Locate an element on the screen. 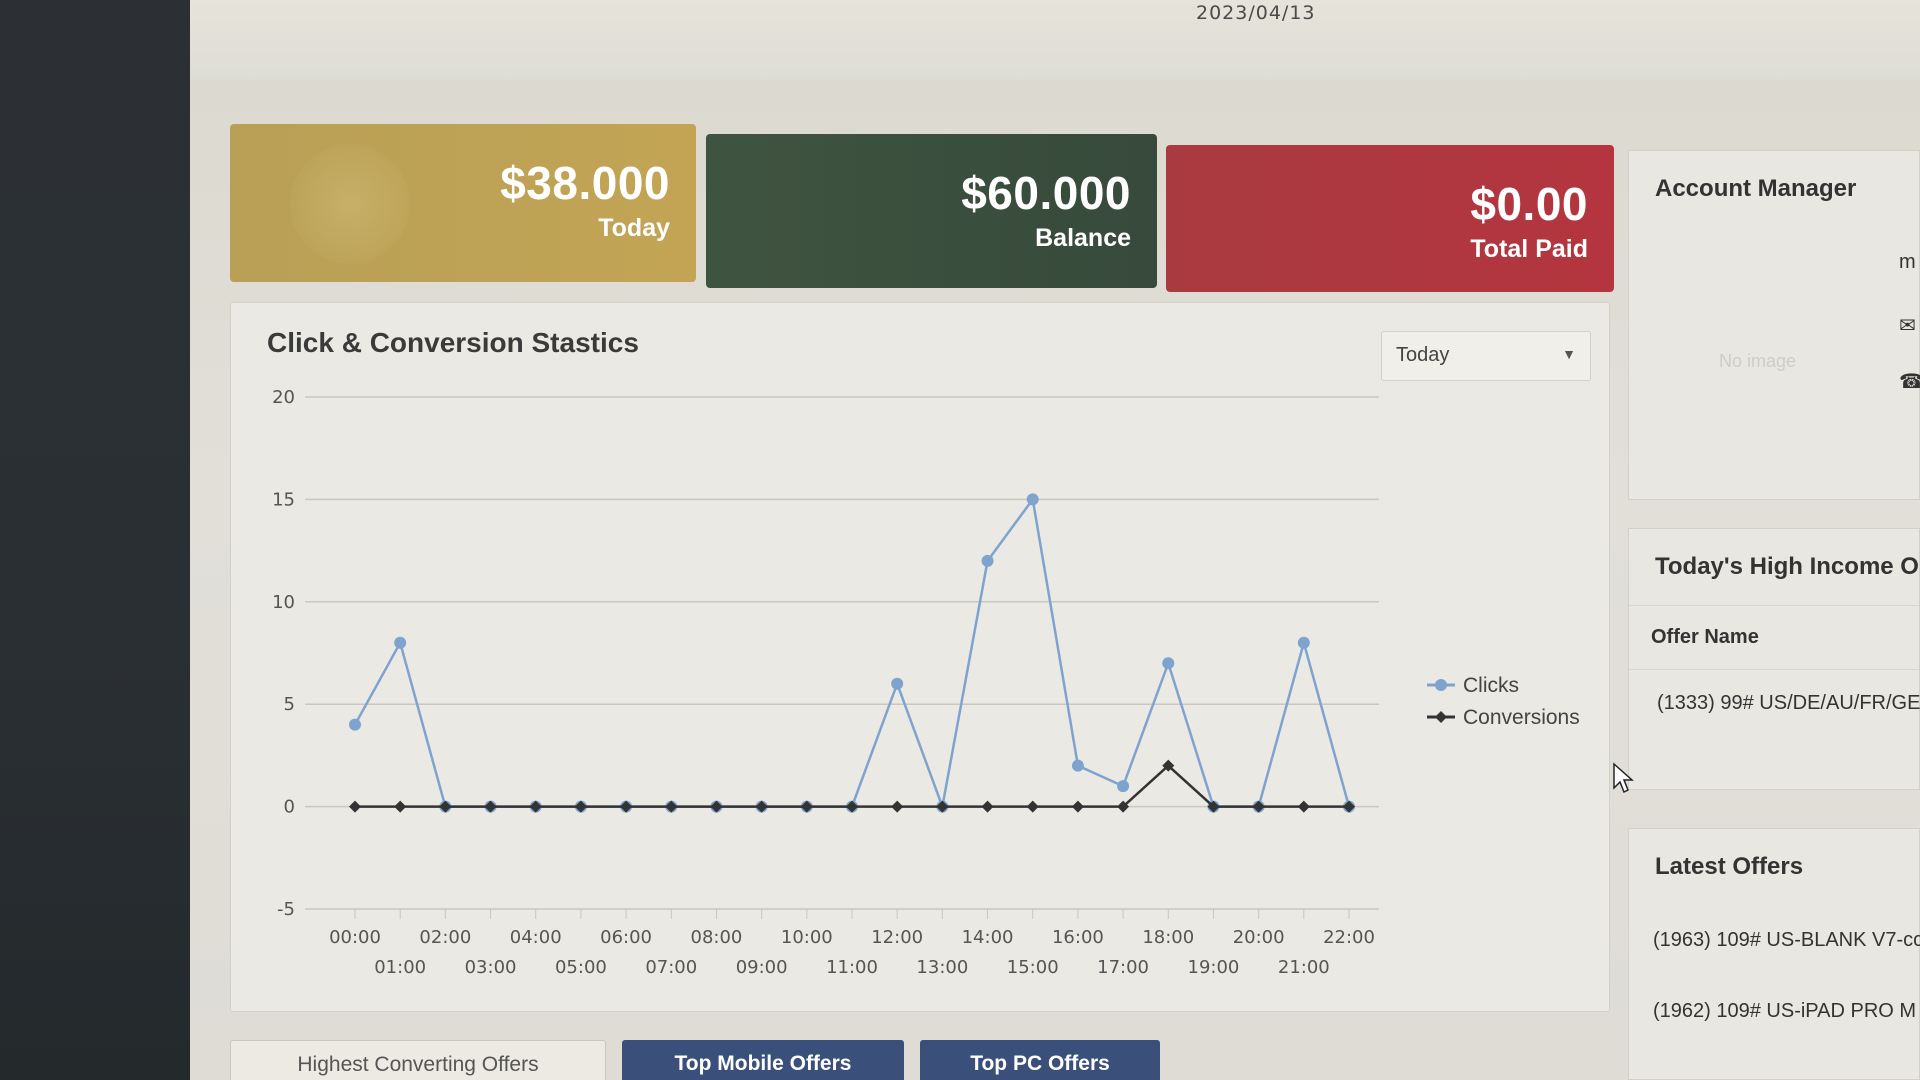 The width and height of the screenshot is (1920, 1080). x-tick-label: 21:00 is located at coordinates (1304, 967).